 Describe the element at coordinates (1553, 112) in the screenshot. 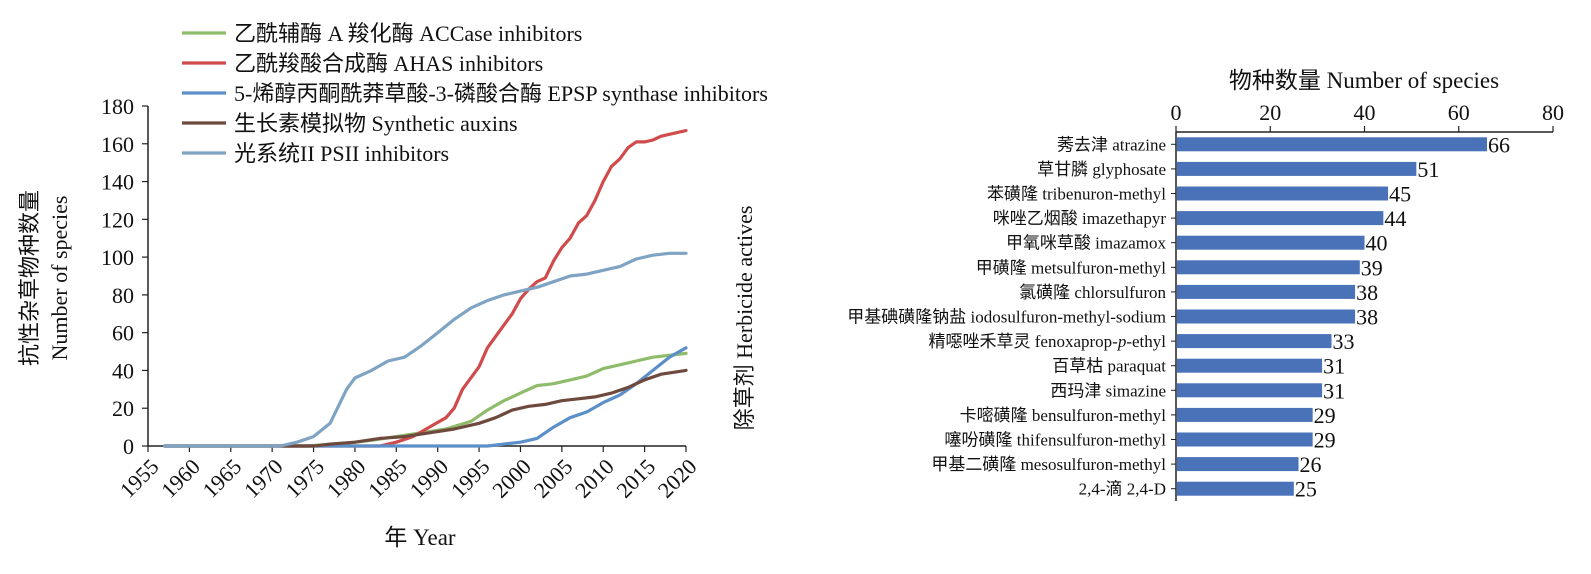

I see `bar-chart-x-tick-label: 80` at that location.